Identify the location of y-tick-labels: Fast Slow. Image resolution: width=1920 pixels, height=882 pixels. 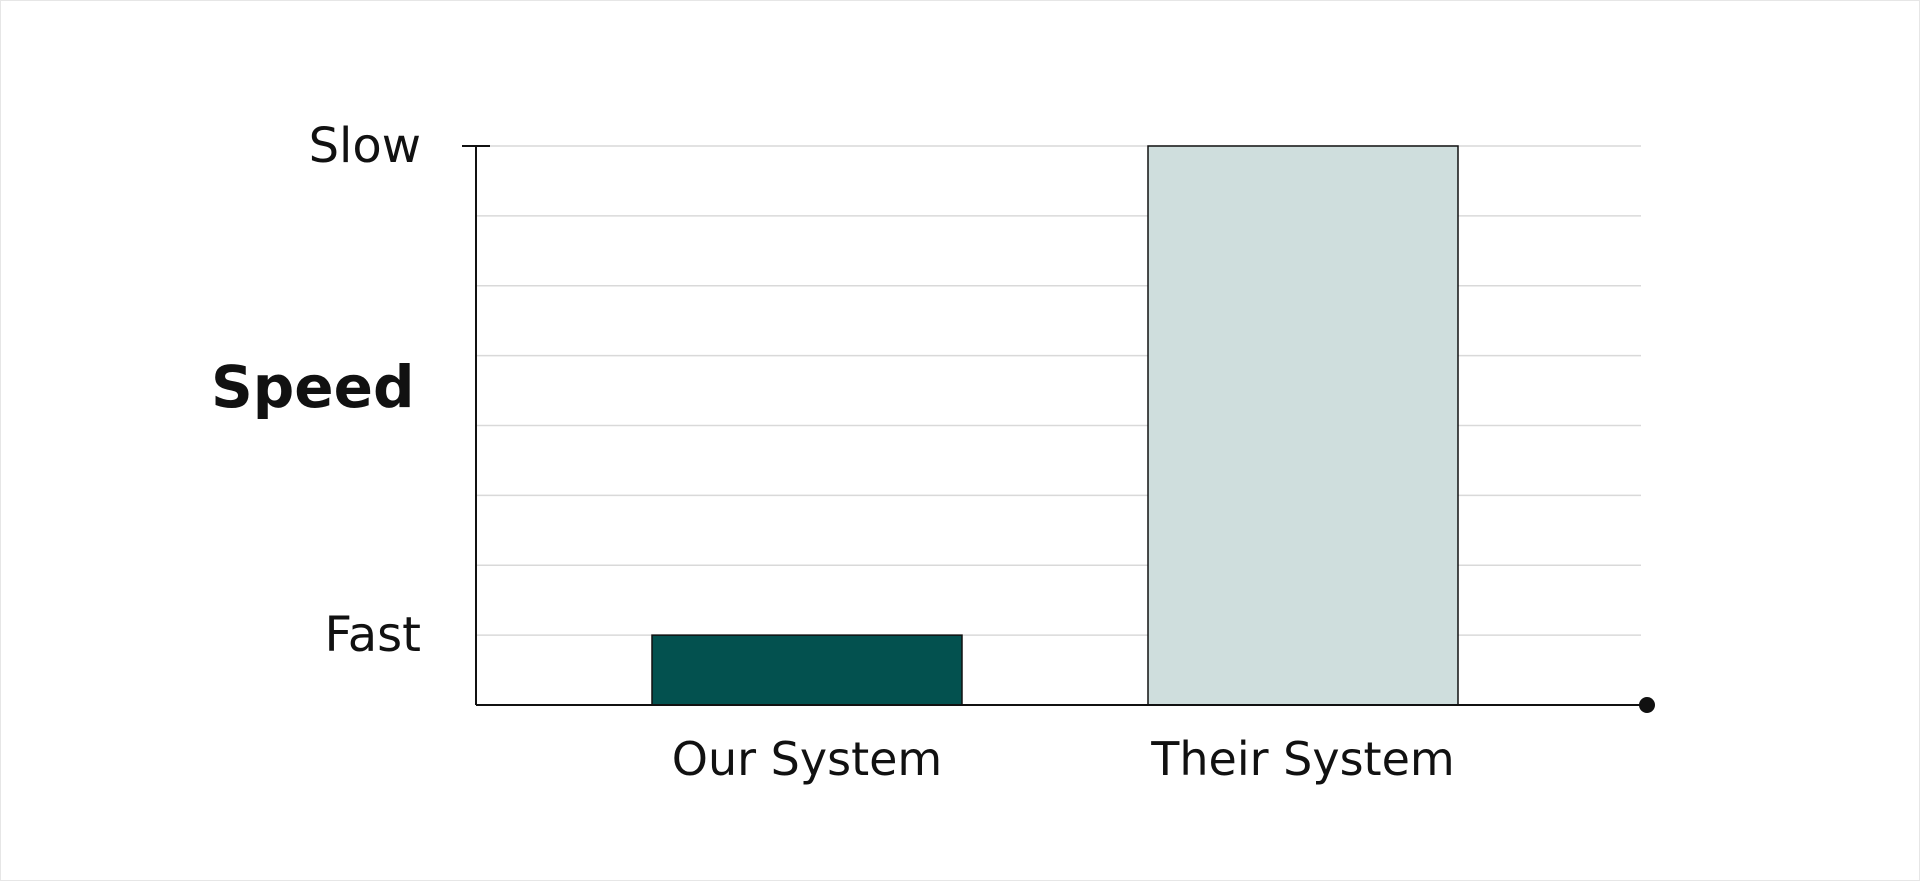
(365, 390).